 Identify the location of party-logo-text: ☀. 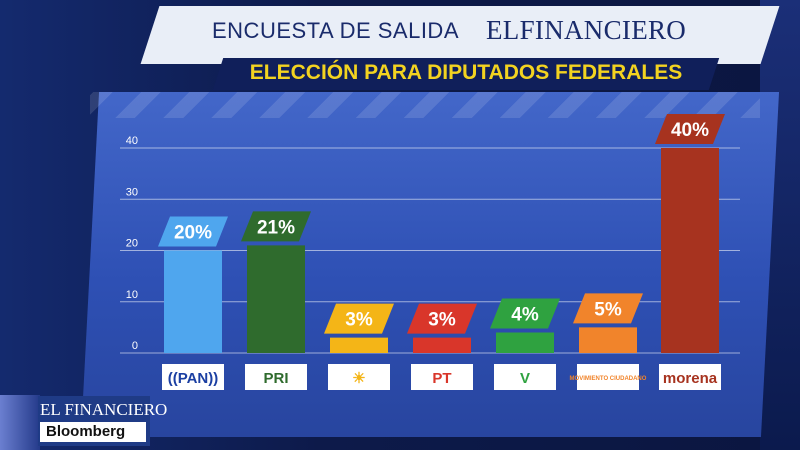
(358, 378).